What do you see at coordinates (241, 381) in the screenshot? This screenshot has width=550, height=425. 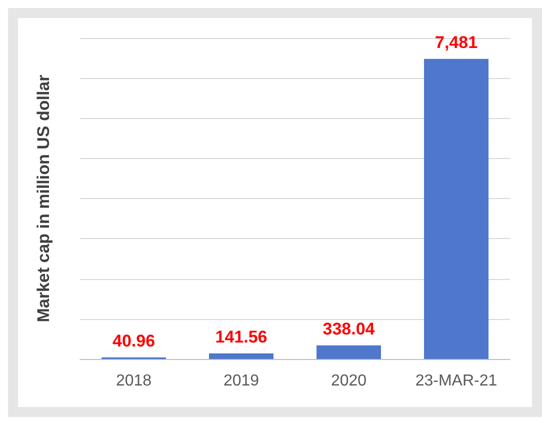 I see `x-tick-label: 2019` at bounding box center [241, 381].